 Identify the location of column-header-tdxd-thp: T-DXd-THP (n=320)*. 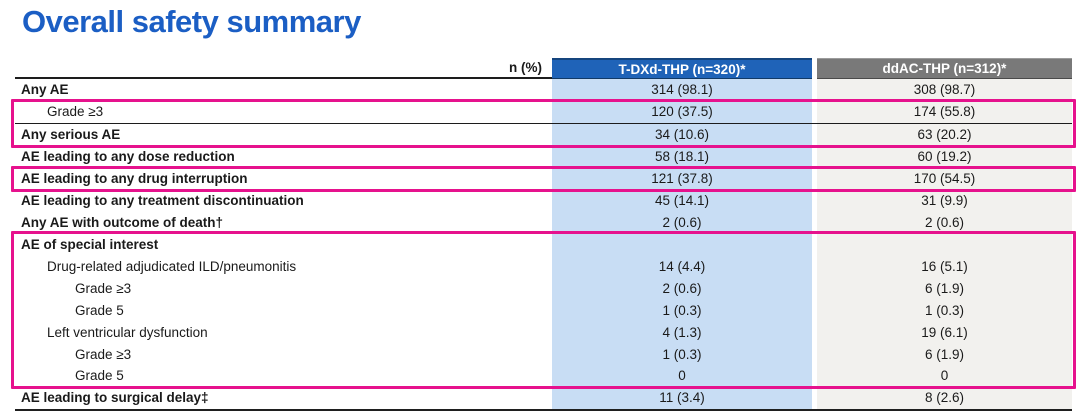
(682, 68).